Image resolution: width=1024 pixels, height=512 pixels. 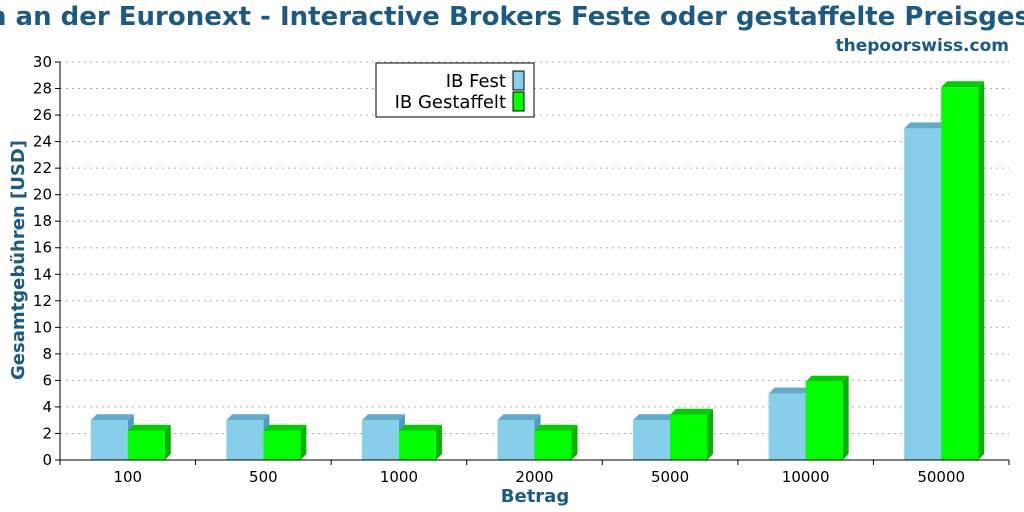 I want to click on legend-box, so click(x=455, y=90).